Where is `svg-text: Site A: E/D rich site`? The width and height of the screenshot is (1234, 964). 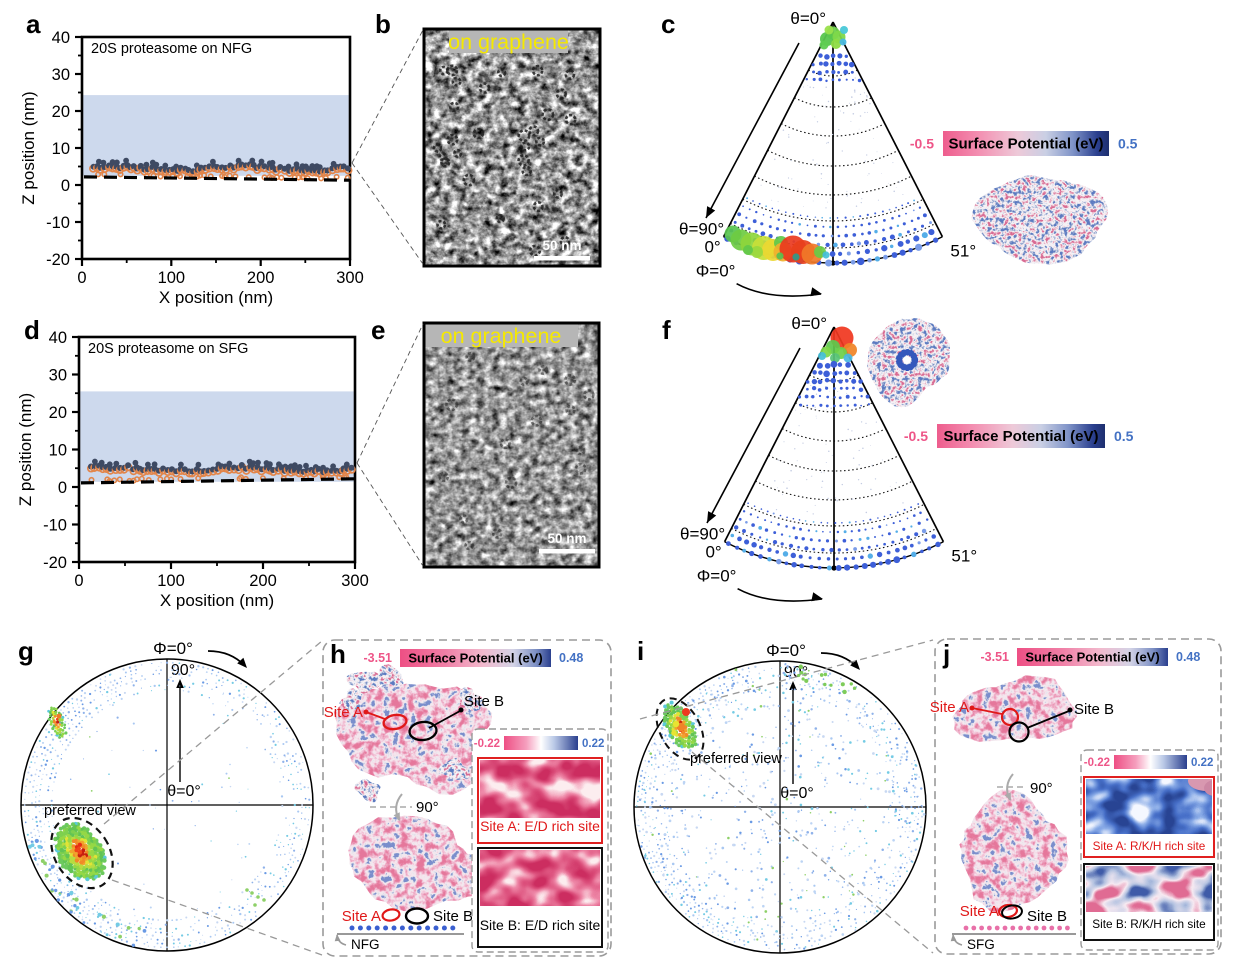 svg-text: Site A: E/D rich site is located at coordinates (540, 826).